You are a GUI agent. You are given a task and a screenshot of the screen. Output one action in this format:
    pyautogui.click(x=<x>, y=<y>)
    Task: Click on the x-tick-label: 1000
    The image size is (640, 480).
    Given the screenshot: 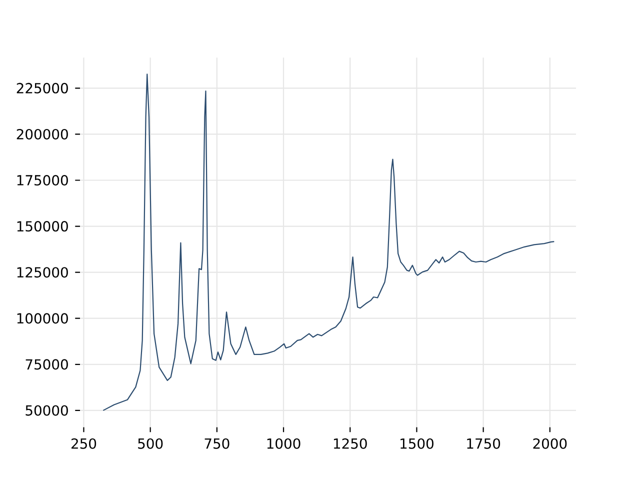 What is the action you would take?
    pyautogui.click(x=283, y=443)
    